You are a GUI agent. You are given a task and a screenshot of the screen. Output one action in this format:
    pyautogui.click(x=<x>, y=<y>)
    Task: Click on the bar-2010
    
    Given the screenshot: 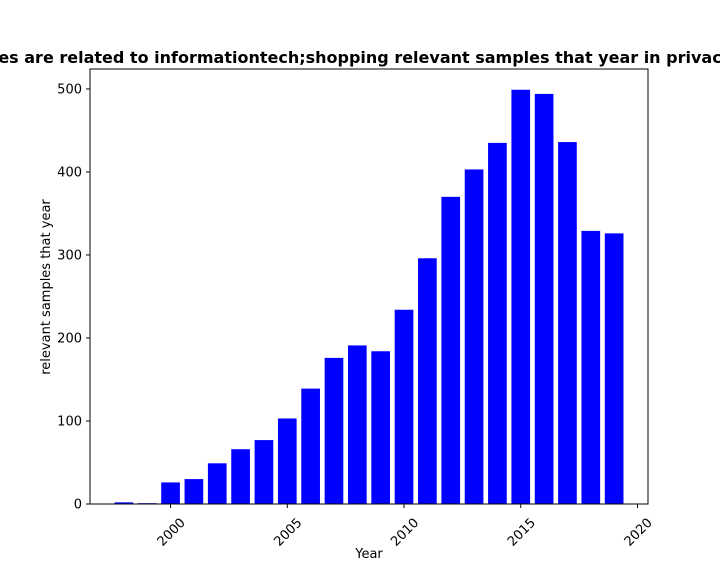 What is the action you would take?
    pyautogui.click(x=404, y=406)
    